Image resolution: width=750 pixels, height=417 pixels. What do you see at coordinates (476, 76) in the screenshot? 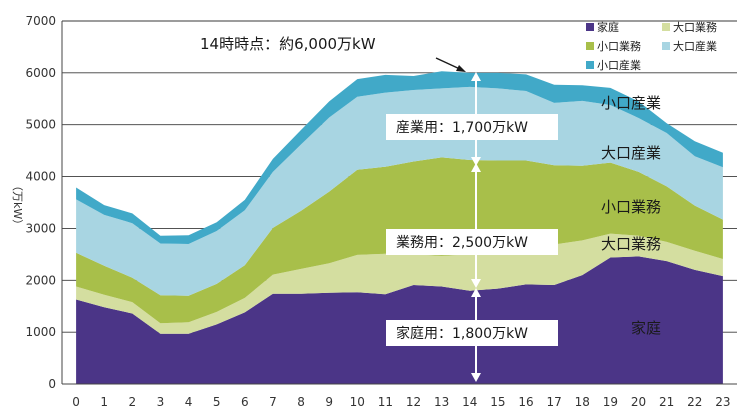
I see `arrow-industry-top-head` at bounding box center [476, 76].